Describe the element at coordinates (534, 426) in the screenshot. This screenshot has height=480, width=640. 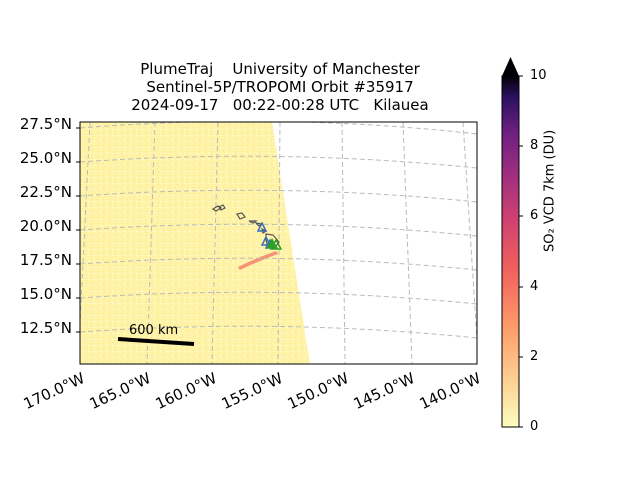
I see `colorbar-tick-label: 0` at that location.